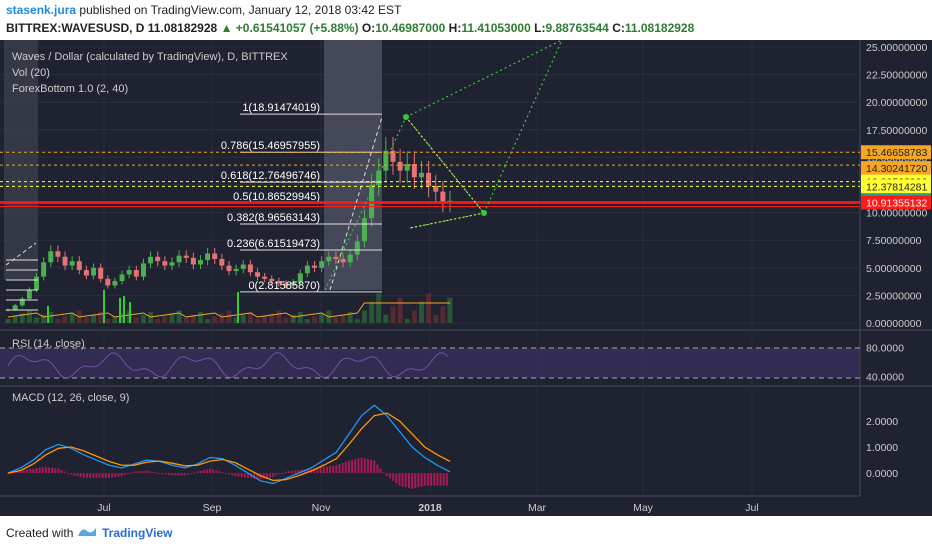 This screenshot has height=550, width=932. What do you see at coordinates (270, 176) in the screenshot?
I see `fib-level-label: 0.618(12.76496746)` at bounding box center [270, 176].